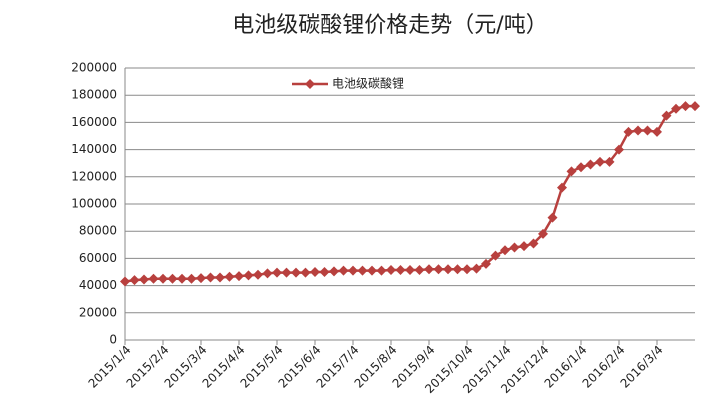 This screenshot has height=413, width=720. Describe the element at coordinates (94, 176) in the screenshot. I see `y-tick-label: 120000` at that location.